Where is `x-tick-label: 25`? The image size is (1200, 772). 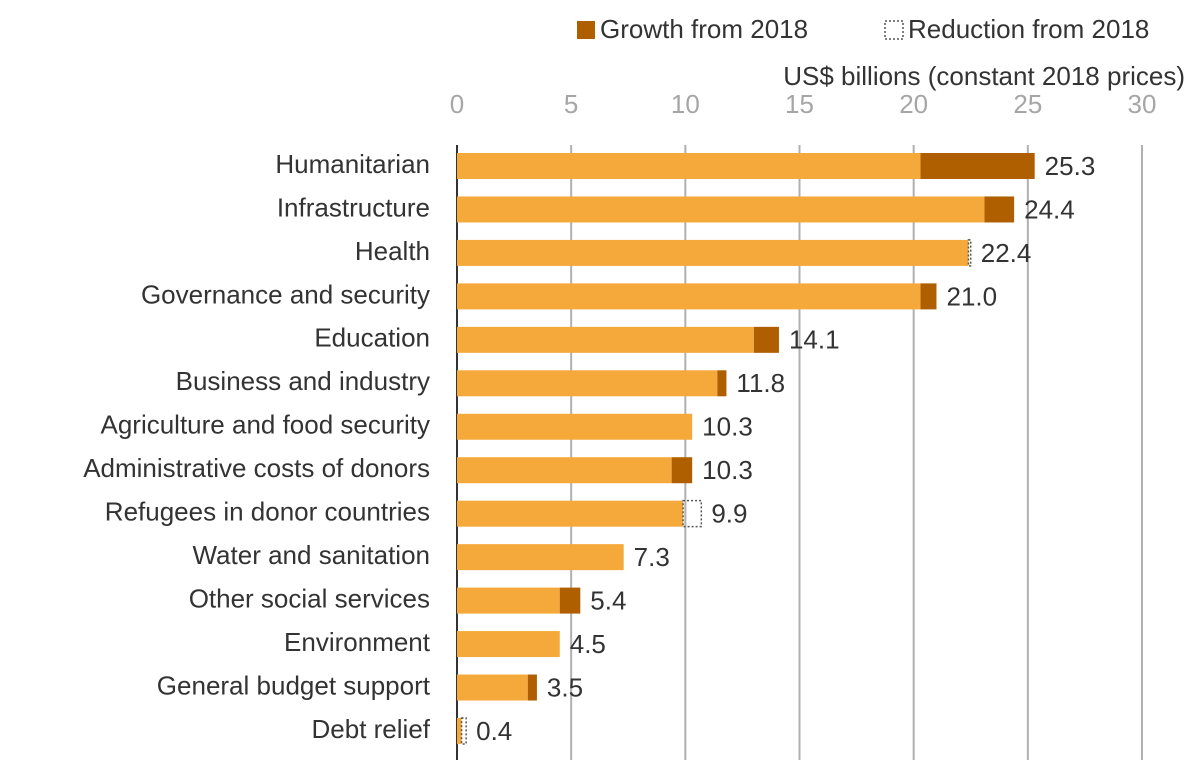
x-tick-label: 25 is located at coordinates (1027, 104).